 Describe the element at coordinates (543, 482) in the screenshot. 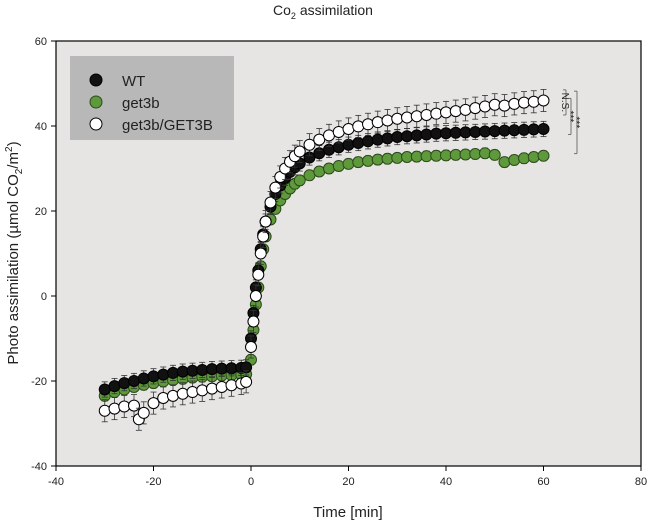

I see `x-tick-label: 60` at that location.